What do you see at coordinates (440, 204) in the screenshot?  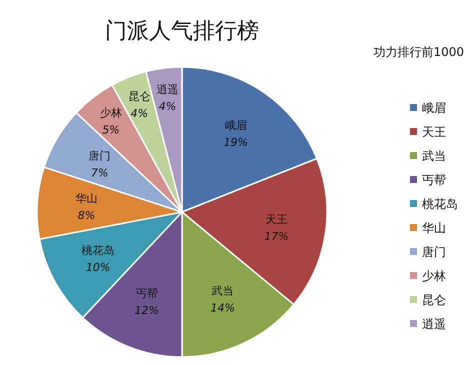 I see `legend-label: 桃花岛` at bounding box center [440, 204].